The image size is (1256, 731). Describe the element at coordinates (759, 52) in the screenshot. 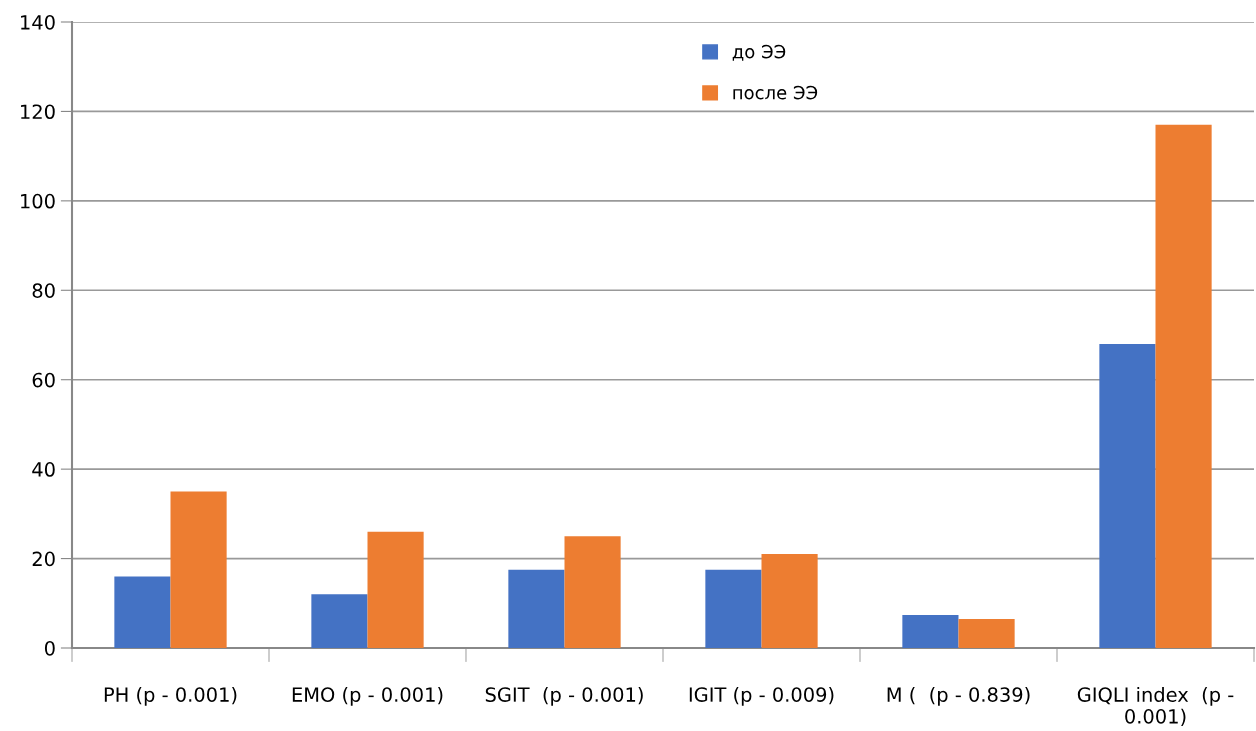

I see `legend-label: до ЭЭ` at that location.